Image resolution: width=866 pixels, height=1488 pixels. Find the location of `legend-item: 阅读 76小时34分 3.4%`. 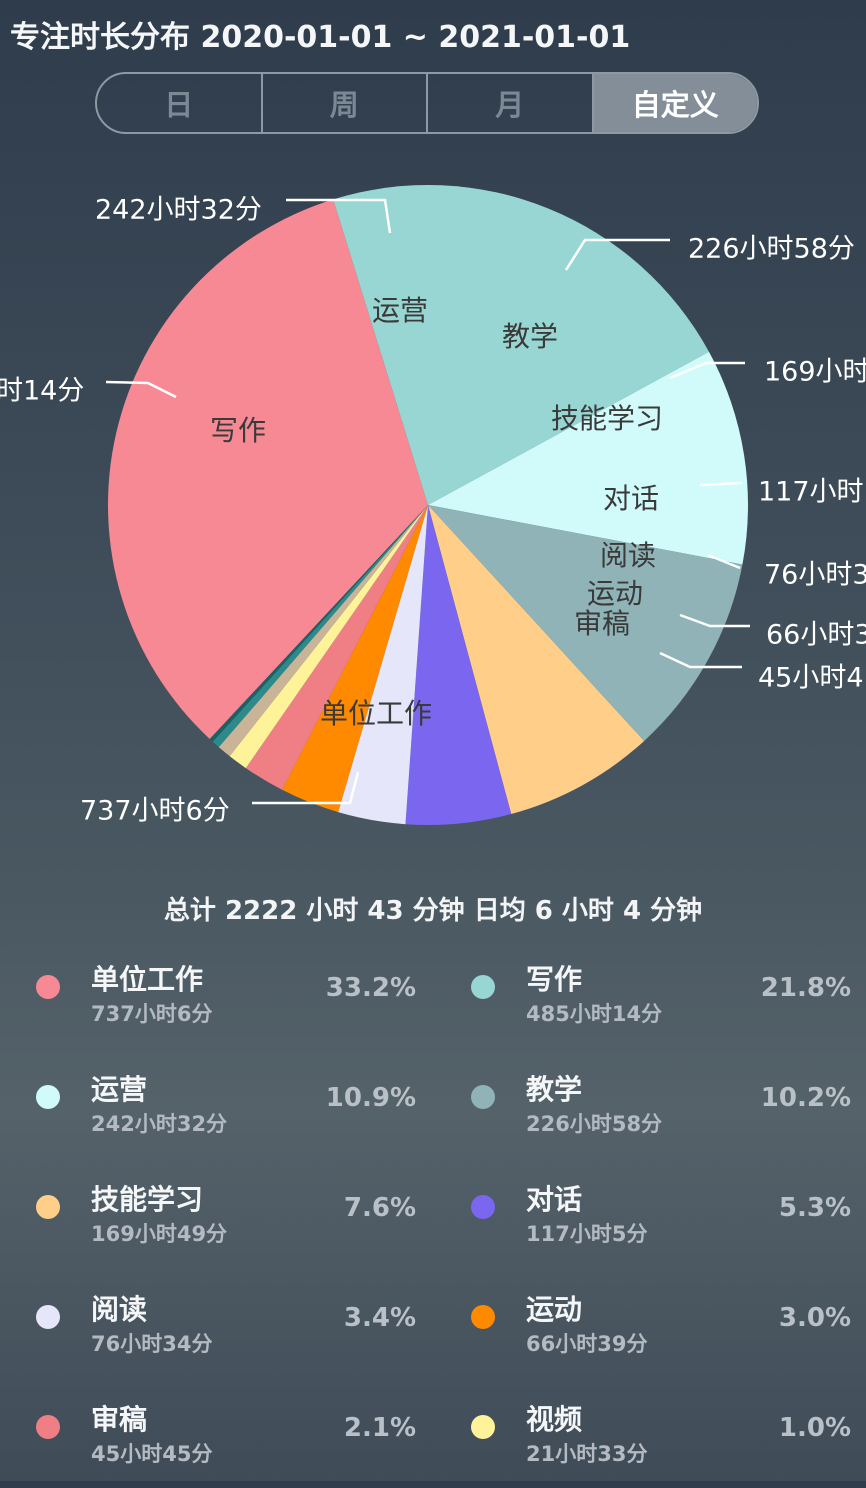

legend-item: 阅读 76小时34分 3.4% is located at coordinates (246, 1333).